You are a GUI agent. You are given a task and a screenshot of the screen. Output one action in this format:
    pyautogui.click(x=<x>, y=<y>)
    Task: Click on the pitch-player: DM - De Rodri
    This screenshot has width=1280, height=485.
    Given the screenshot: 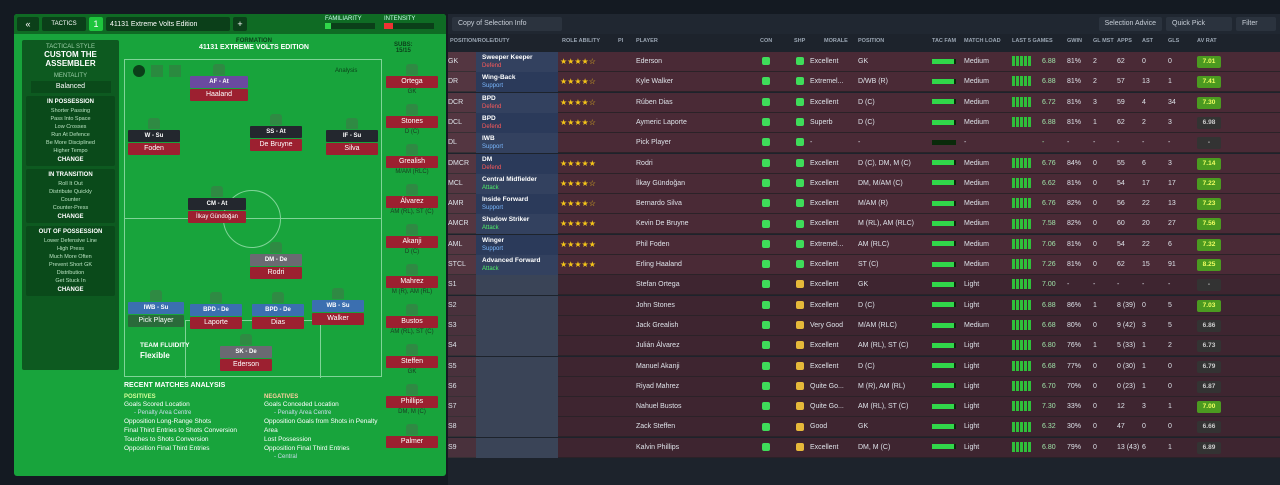 What is the action you would take?
    pyautogui.click(x=276, y=260)
    